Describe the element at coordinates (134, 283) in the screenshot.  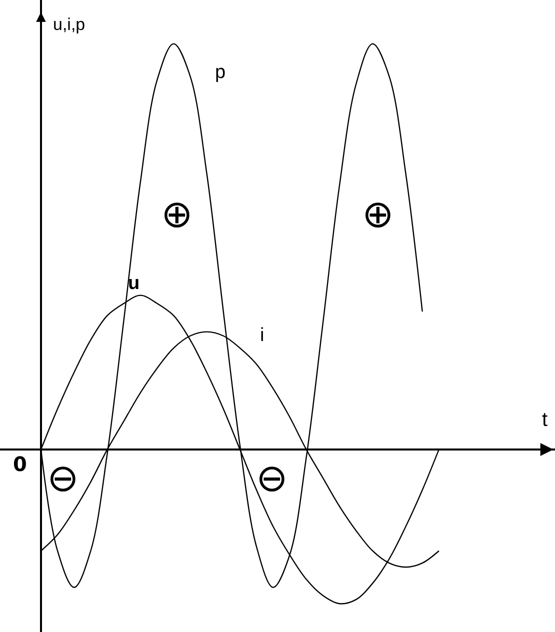
I see `series-label: u` at that location.